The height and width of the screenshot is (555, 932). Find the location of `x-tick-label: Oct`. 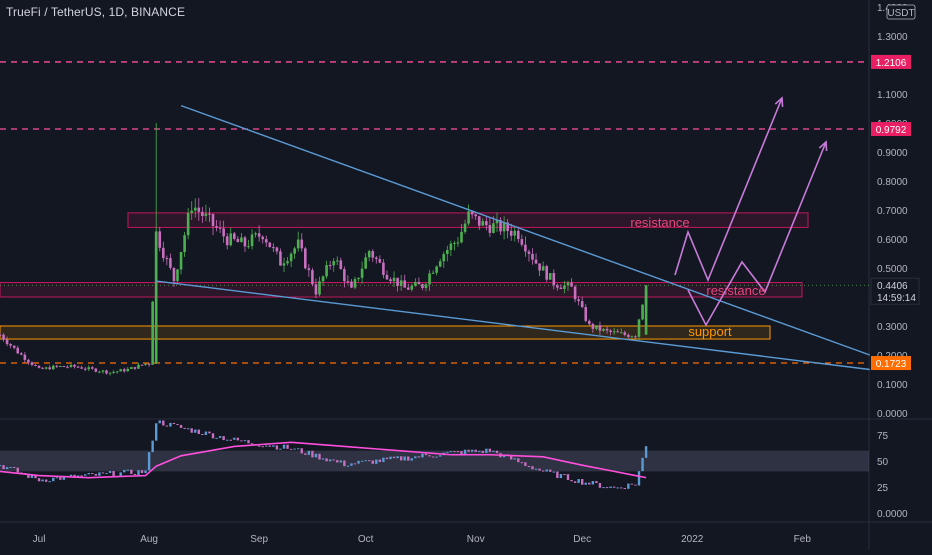

x-tick-label: Oct is located at coordinates (366, 539).